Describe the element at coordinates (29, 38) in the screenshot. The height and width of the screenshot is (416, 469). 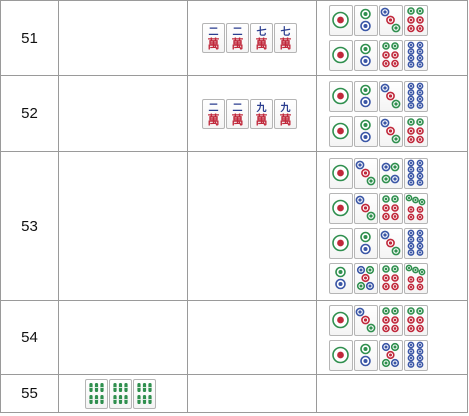
I see `row-number: 51` at that location.